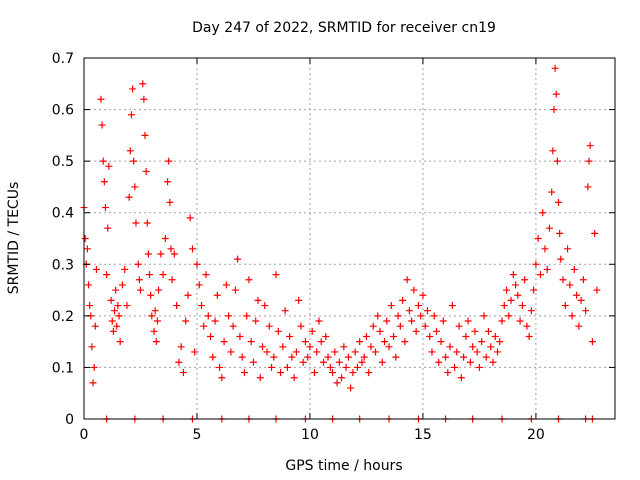 The image size is (640, 480). Describe the element at coordinates (63, 317) in the screenshot. I see `y-tick-label: 0.2` at that location.